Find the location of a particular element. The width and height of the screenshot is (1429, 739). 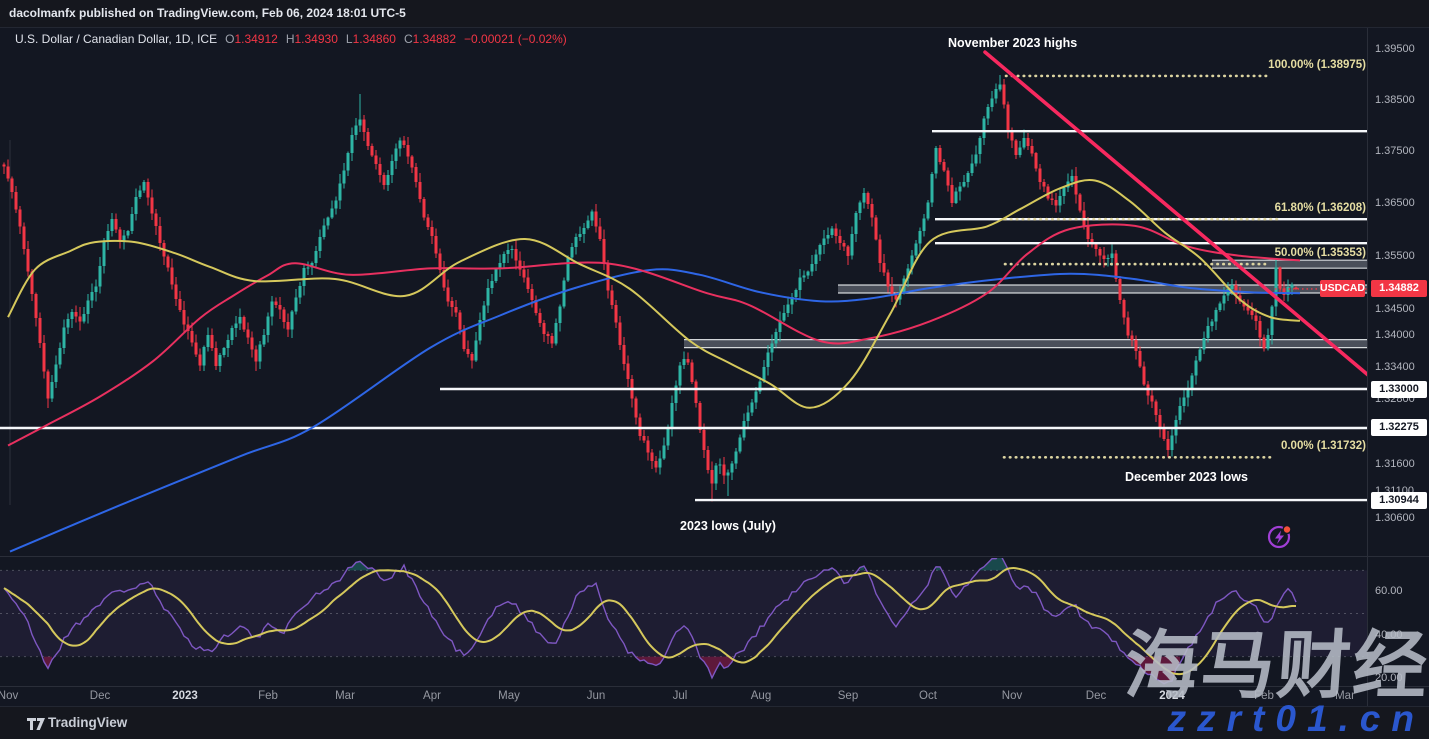

price-axis-label: 1.31600 is located at coordinates (1395, 463).